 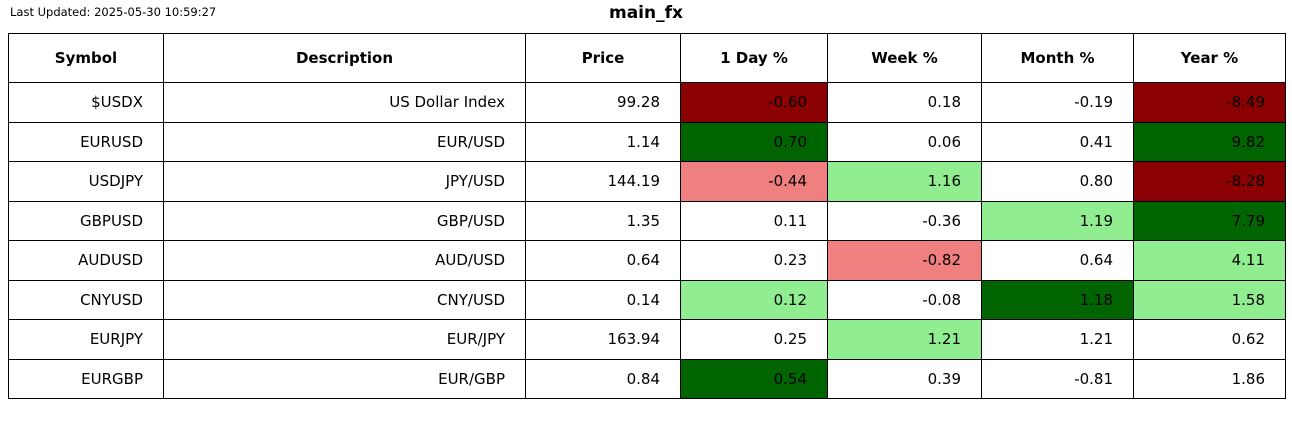 I want to click on table-row: EURJPY EUR/JPY 163.94 0.25 1.21 1.21 0.62, so click(x=647, y=339).